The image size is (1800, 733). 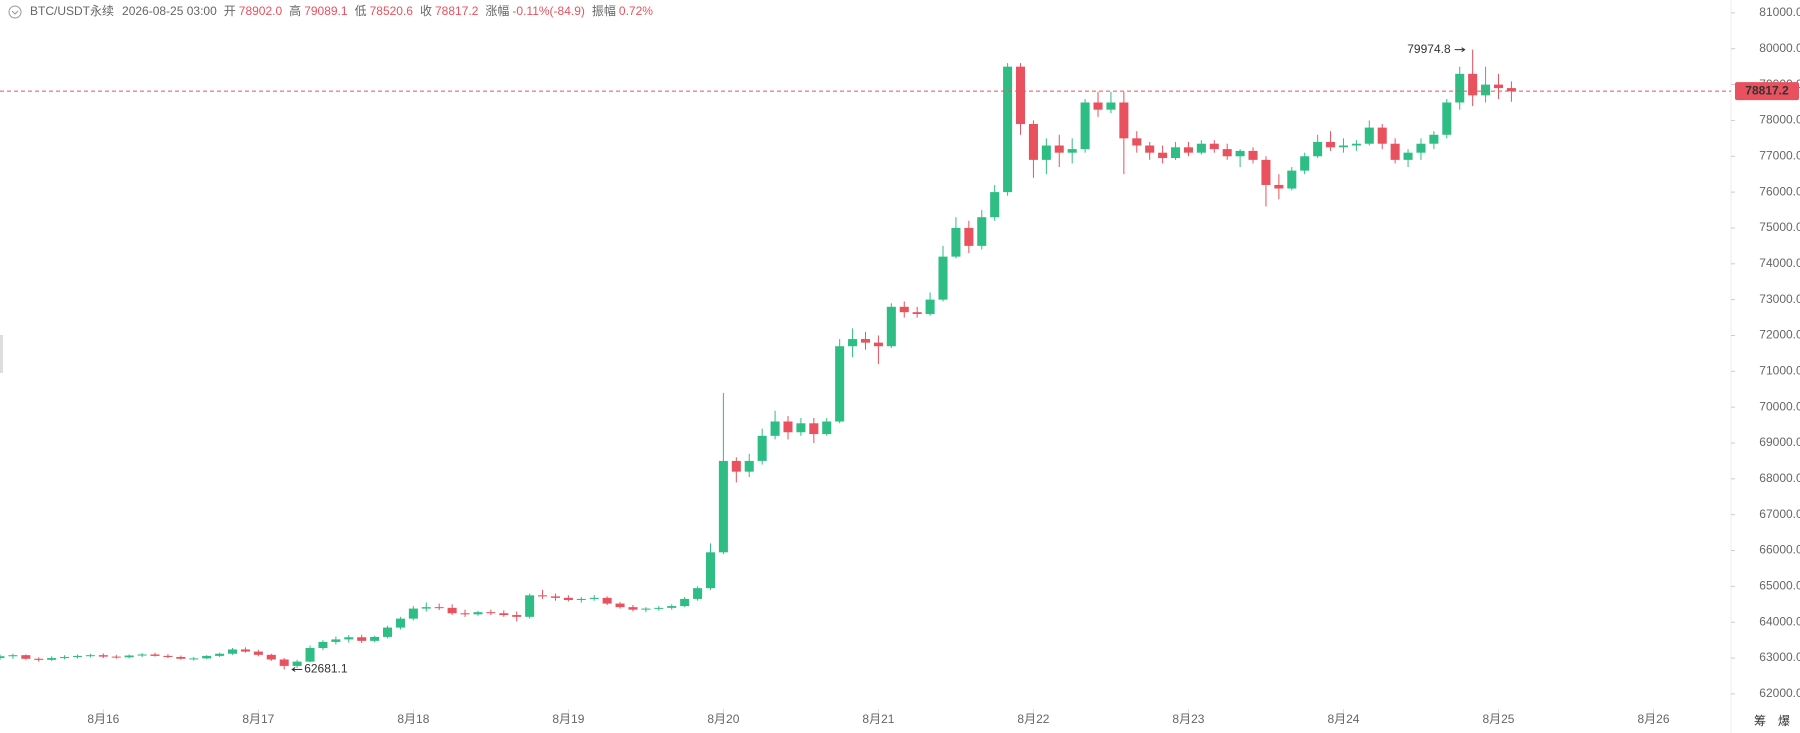 I want to click on max-label: 79974.8, so click(x=1429, y=49).